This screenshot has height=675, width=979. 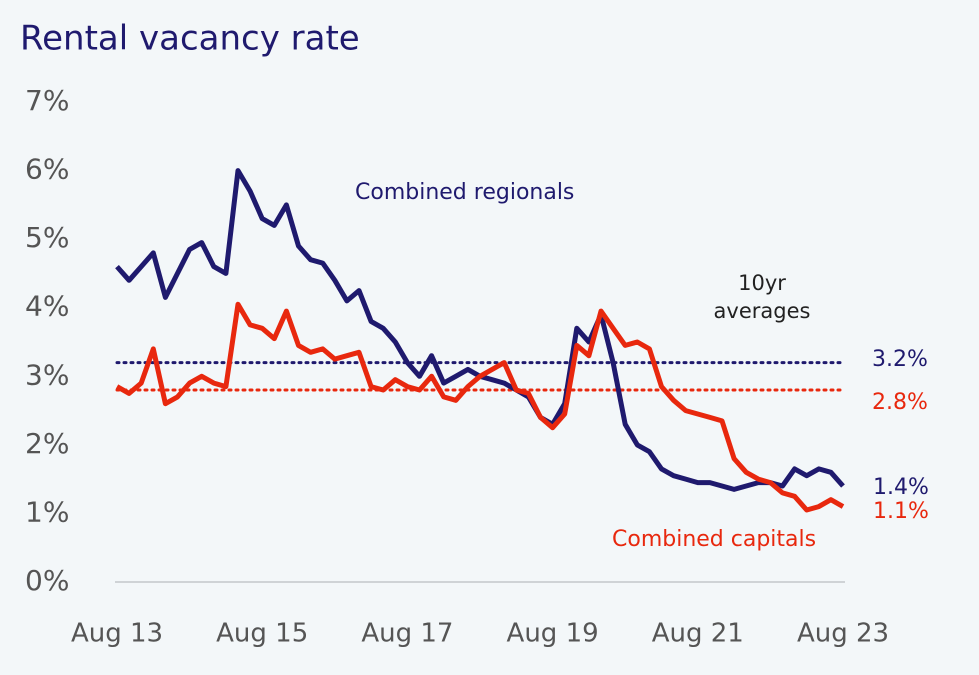 What do you see at coordinates (553, 634) in the screenshot?
I see `x-tick-label: Aug 19` at bounding box center [553, 634].